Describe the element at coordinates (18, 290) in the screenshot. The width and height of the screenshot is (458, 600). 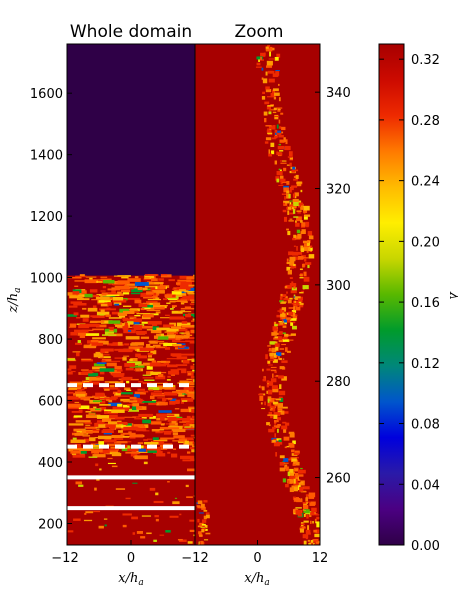
I see `whole-domain-ylabel-sub: a` at that location.